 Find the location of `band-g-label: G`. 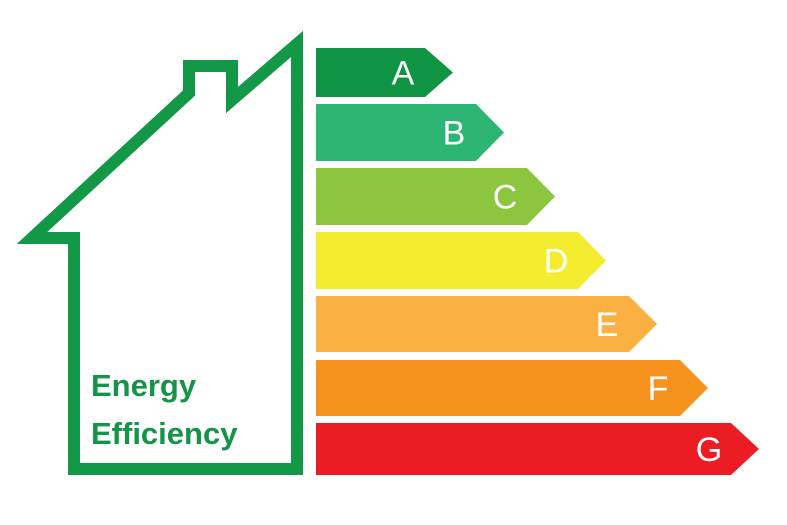

band-g-label: G is located at coordinates (709, 450).